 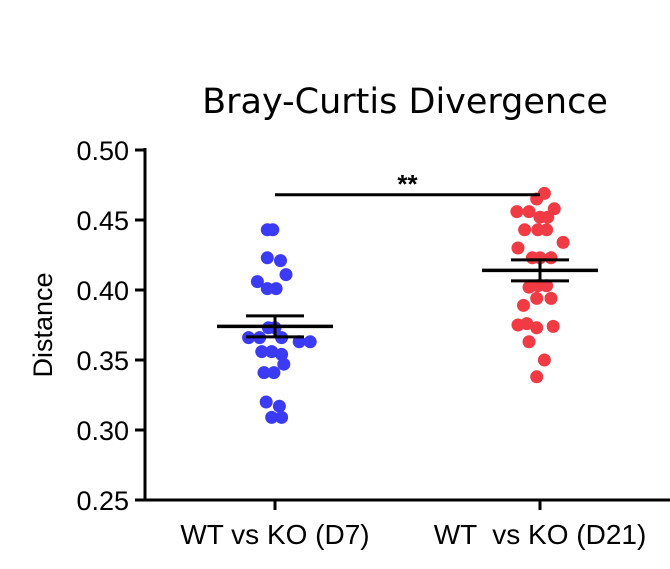 What do you see at coordinates (274, 534) in the screenshot?
I see `x-category-label: WT vs KO (D7)` at bounding box center [274, 534].